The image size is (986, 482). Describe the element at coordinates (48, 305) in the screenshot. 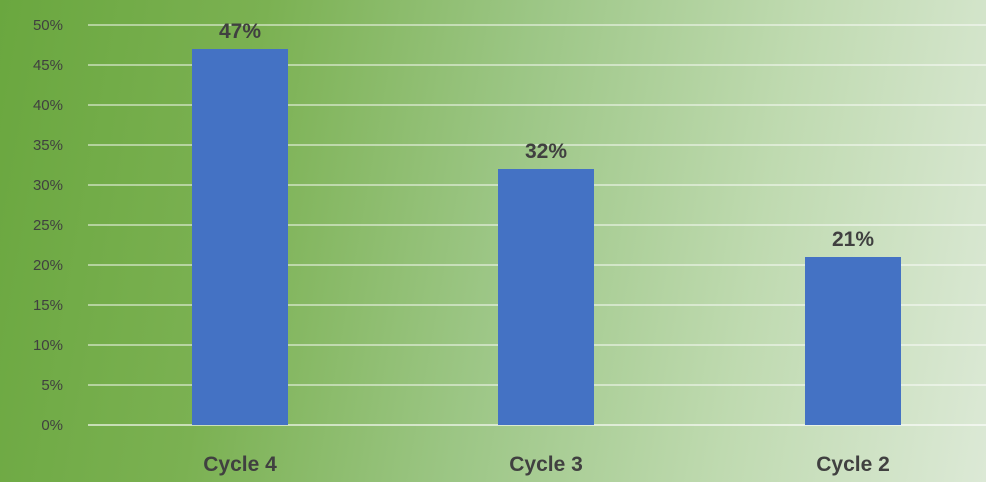

I see `y-tick-label-15: 15%` at that location.